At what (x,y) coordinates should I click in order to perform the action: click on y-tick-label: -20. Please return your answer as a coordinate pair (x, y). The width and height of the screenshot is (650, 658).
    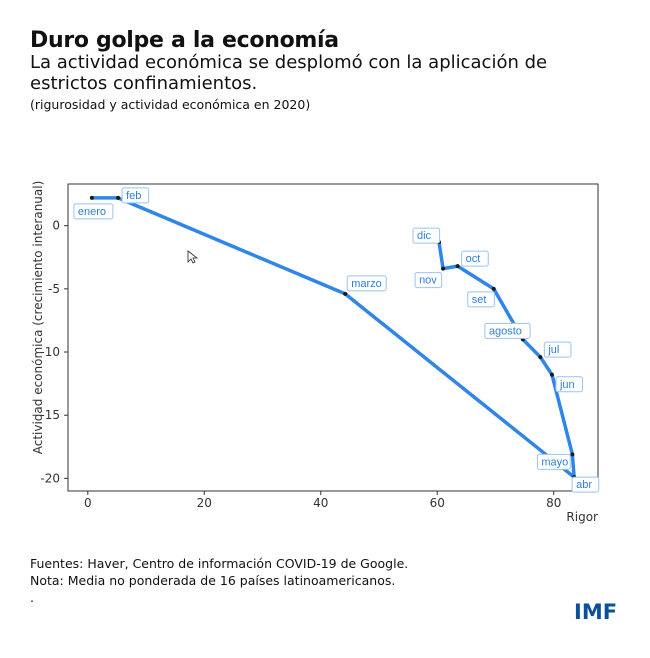
    Looking at the image, I should click on (50, 478).